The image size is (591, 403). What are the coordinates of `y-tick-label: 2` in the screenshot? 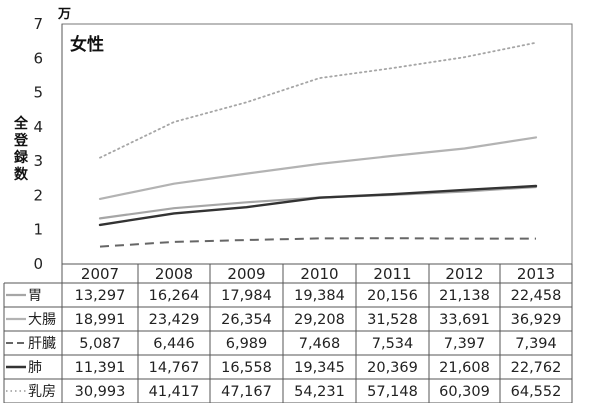 It's located at (38, 195).